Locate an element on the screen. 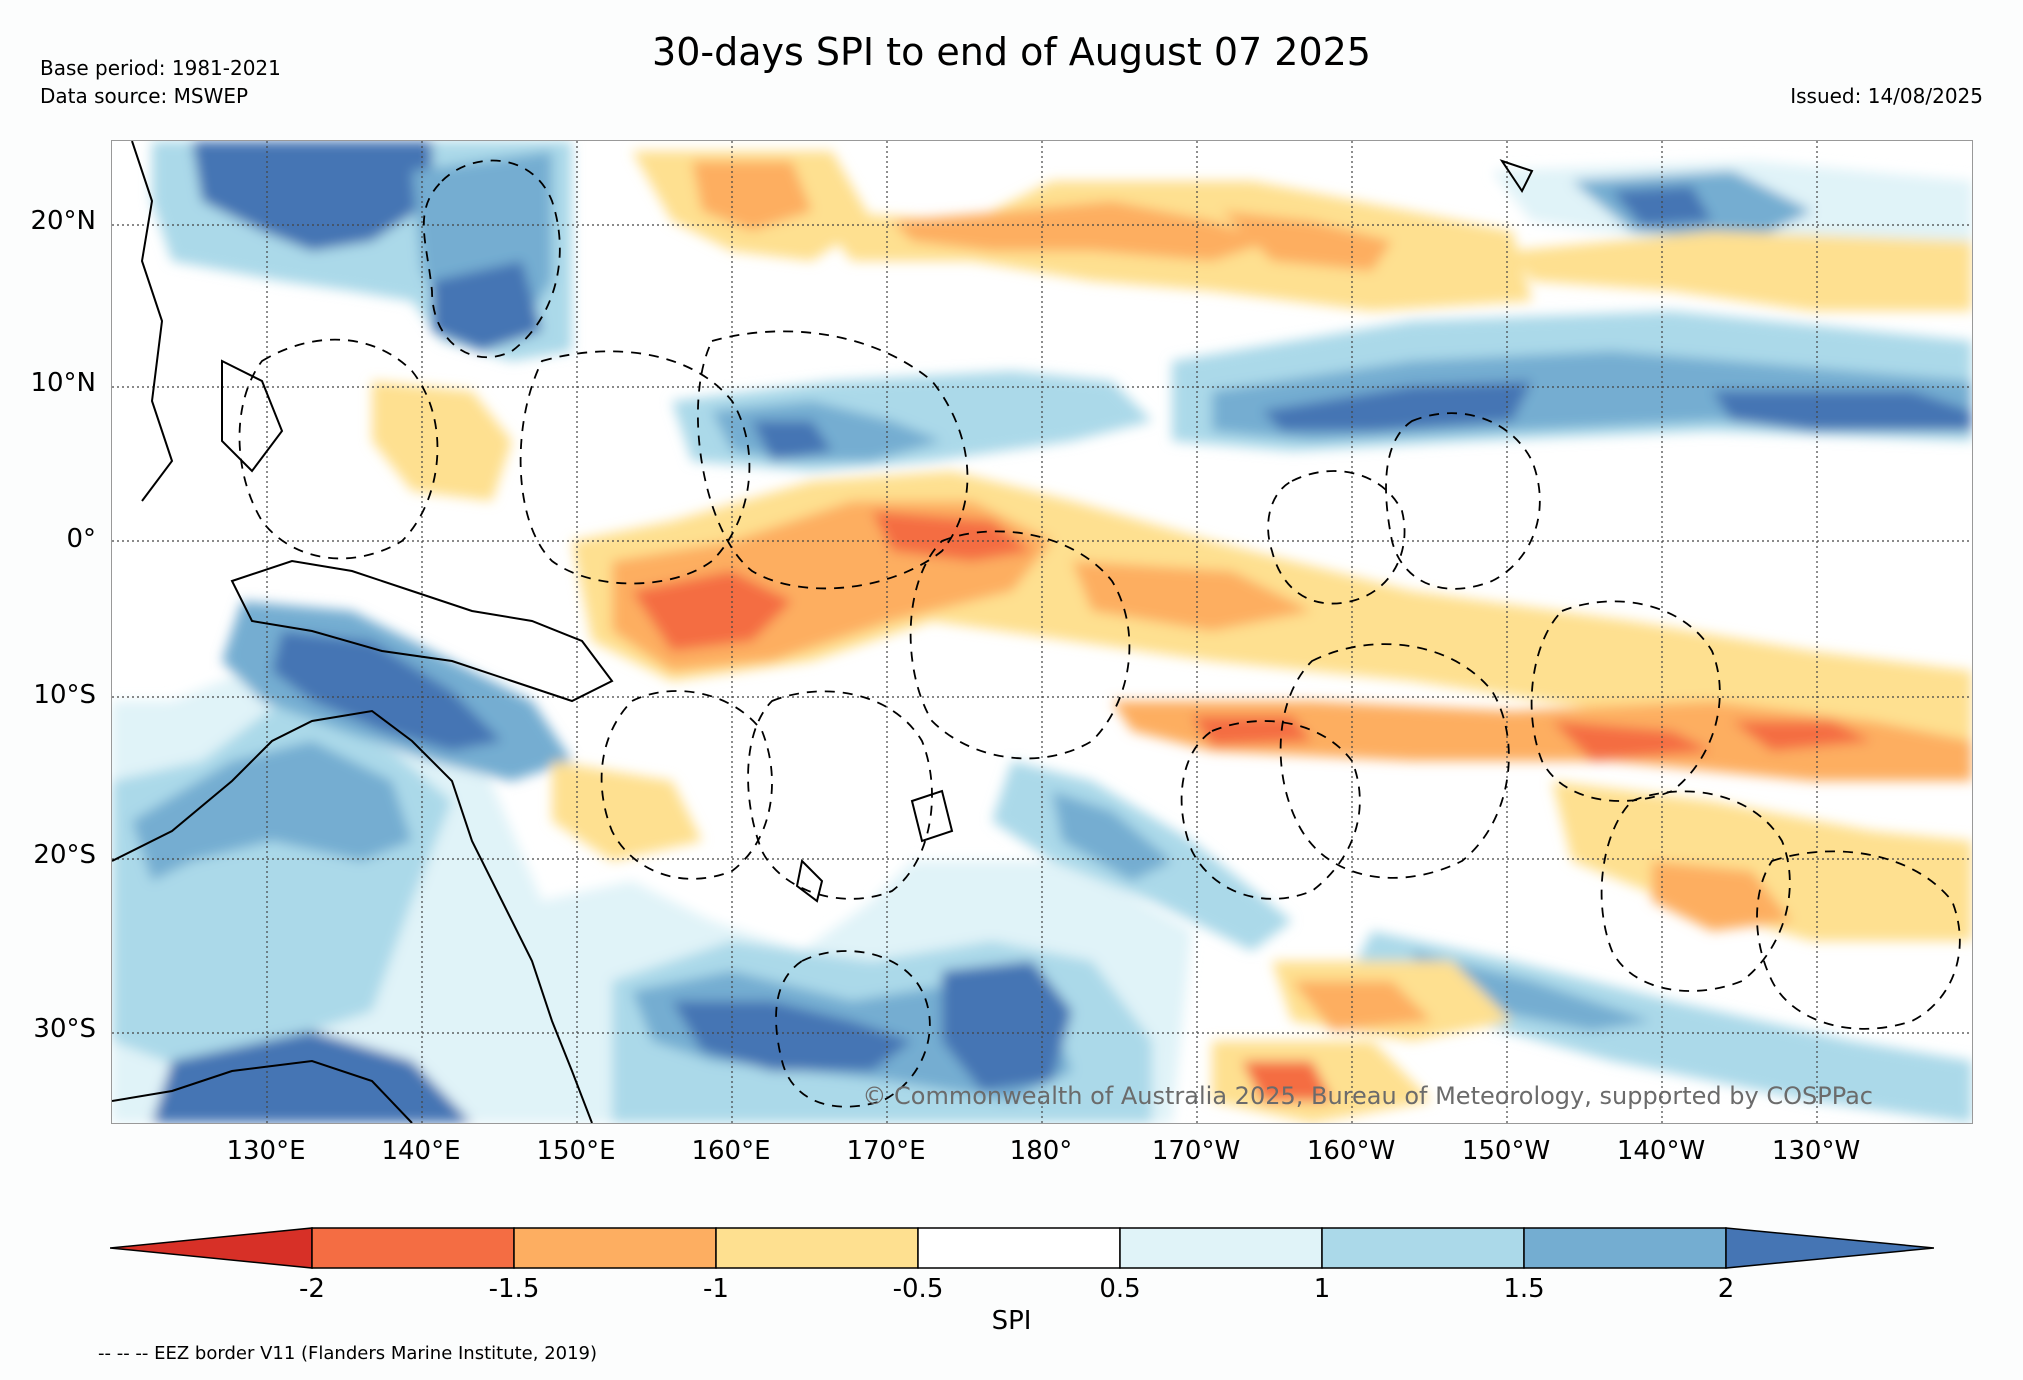  lat-label-30s: 30°S is located at coordinates (64, 1029).